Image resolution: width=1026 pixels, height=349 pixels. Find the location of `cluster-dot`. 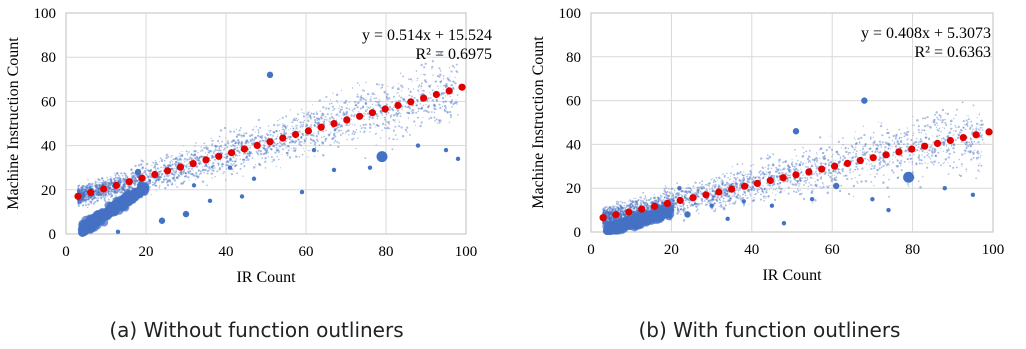

cluster-dot is located at coordinates (129, 202).